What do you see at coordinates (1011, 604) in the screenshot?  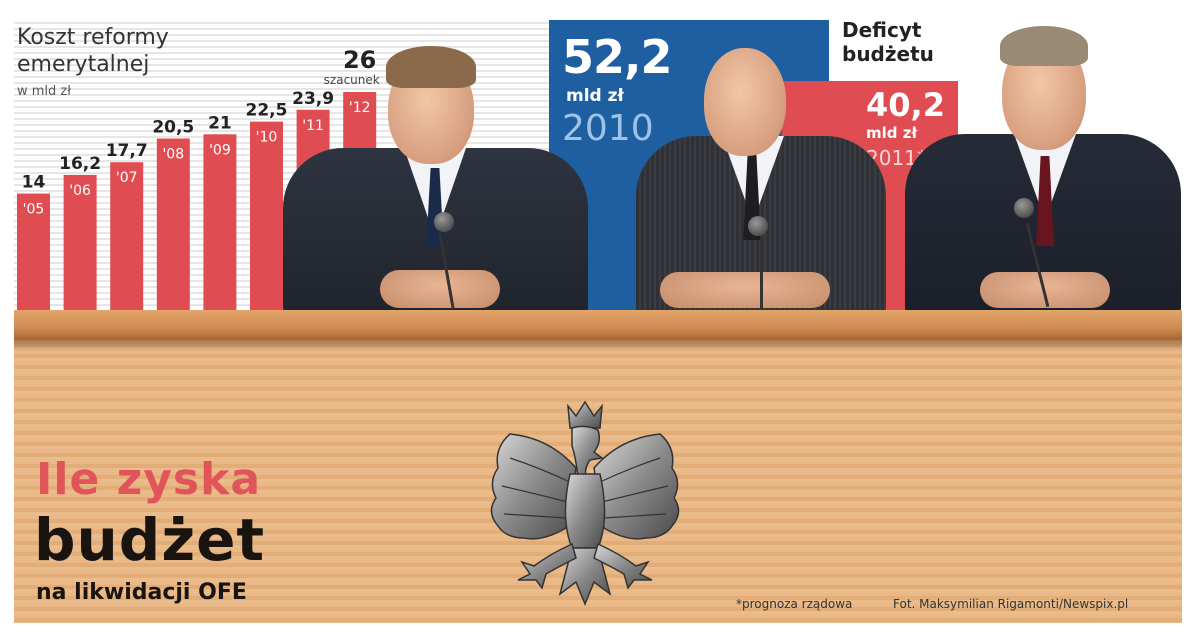 I see `photo-credit: Fot. Maksymilian Rigamonti/Newspix.pl` at bounding box center [1011, 604].